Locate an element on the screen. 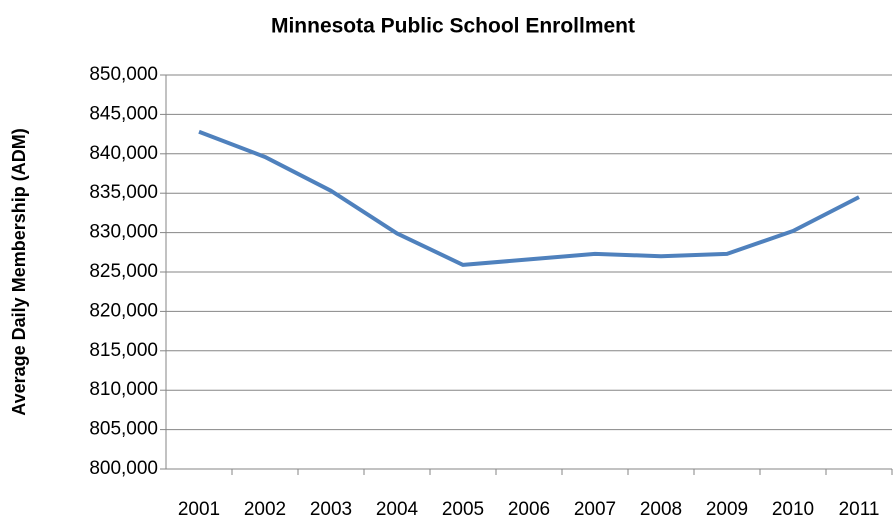 Image resolution: width=893 pixels, height=522 pixels. y-tick-label: 800,000 is located at coordinates (123, 468).